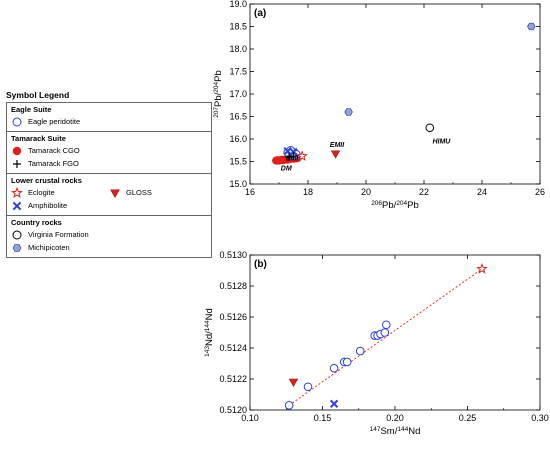 The image size is (550, 451). I want to click on y-tick-label: 17.0, so click(238, 94).